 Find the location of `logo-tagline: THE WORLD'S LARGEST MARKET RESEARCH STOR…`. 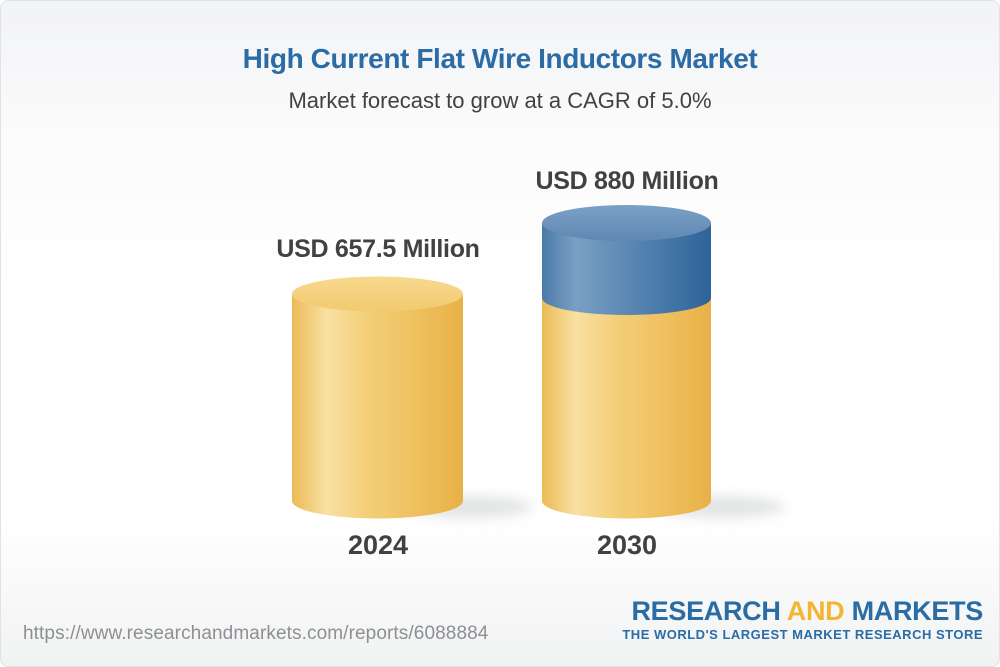

logo-tagline: THE WORLD'S LARGEST MARKET RESEARCH STOR… is located at coordinates (802, 635).